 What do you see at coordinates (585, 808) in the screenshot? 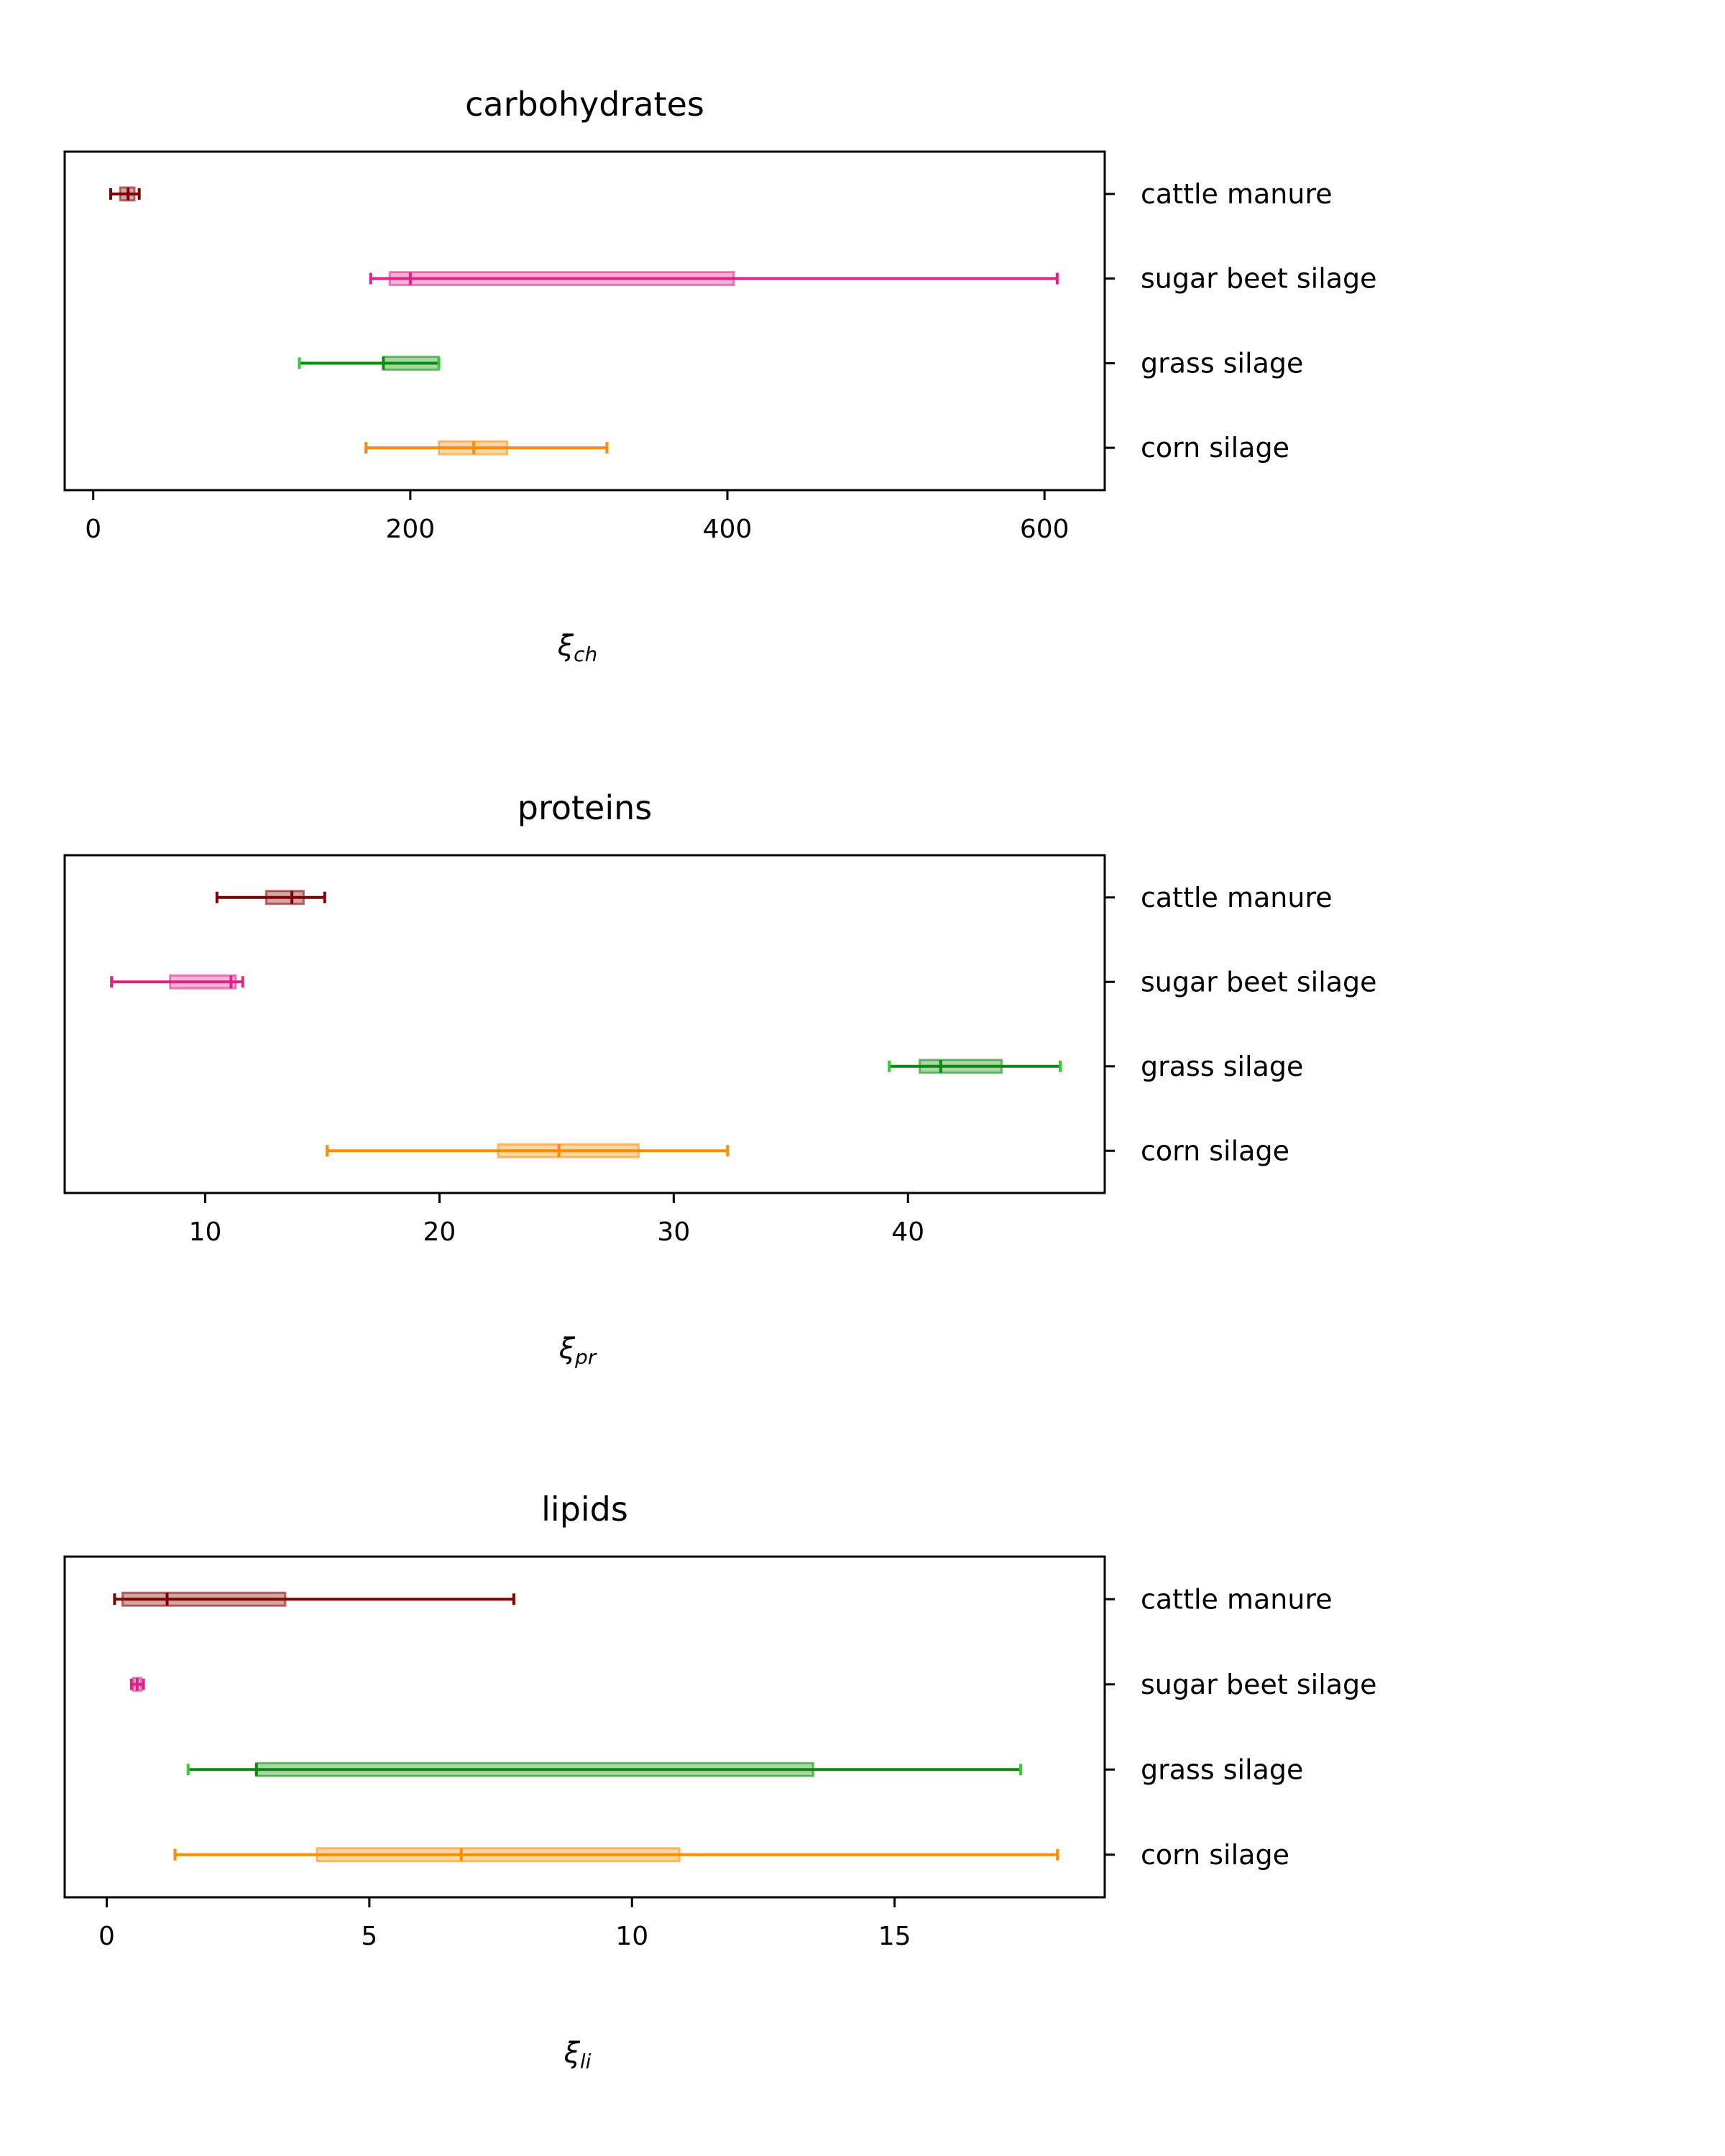
I see `chart-title: proteins` at bounding box center [585, 808].